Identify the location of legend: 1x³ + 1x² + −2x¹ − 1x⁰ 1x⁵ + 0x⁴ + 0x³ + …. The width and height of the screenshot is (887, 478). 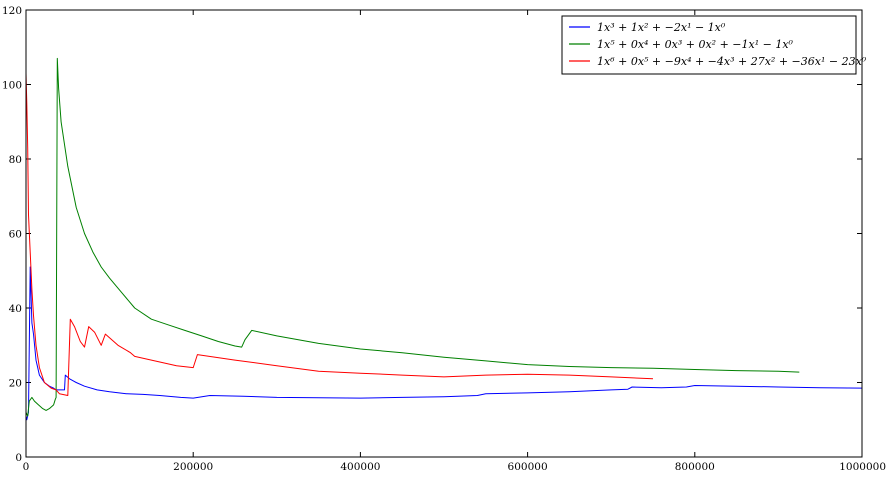
(714, 45).